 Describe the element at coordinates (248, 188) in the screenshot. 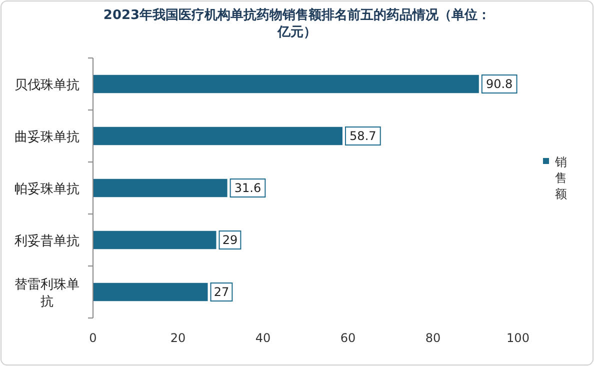

I see `data-label: 31.6` at that location.